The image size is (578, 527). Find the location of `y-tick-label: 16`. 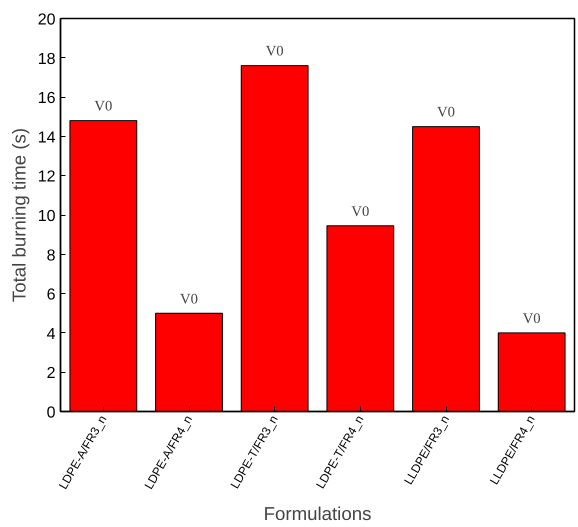

y-tick-label: 16 is located at coordinates (47, 99).